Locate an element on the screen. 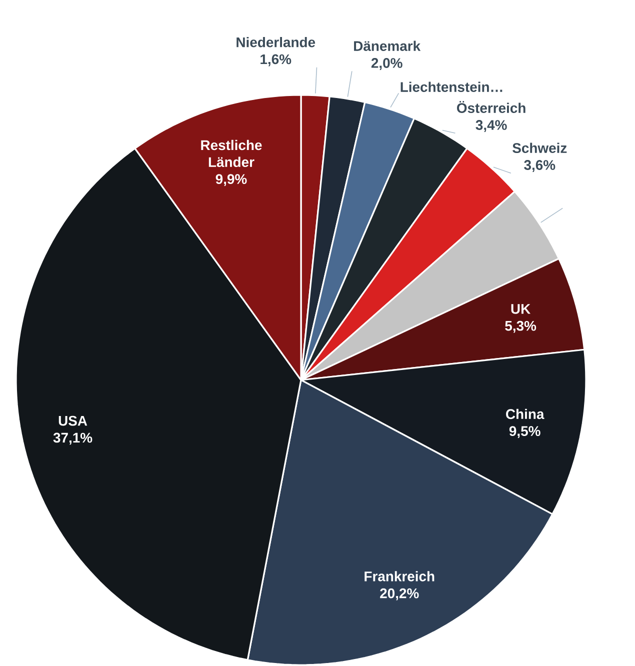 The width and height of the screenshot is (635, 666). slice-label: USA is located at coordinates (73, 421).